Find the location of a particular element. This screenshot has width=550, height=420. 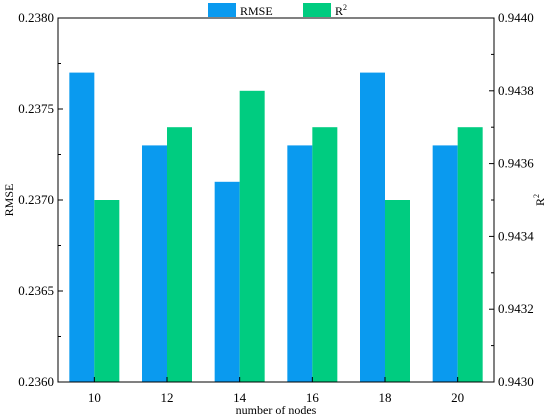

x-tick-label: 10 is located at coordinates (94, 397).